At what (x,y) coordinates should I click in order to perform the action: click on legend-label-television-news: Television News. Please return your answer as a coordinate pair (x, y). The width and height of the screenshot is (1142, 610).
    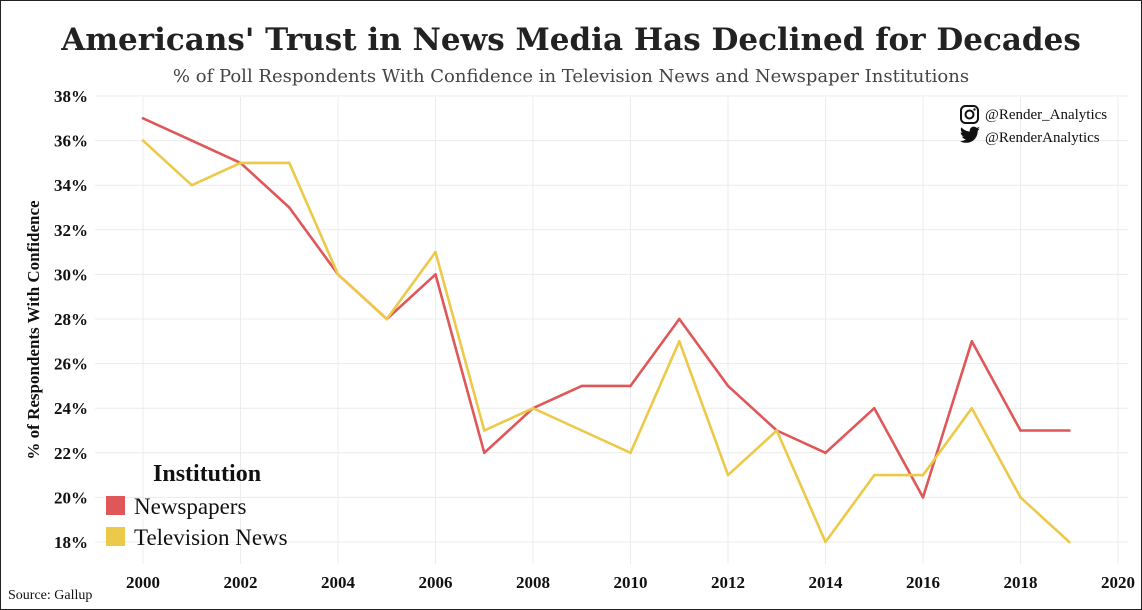
    Looking at the image, I should click on (211, 537).